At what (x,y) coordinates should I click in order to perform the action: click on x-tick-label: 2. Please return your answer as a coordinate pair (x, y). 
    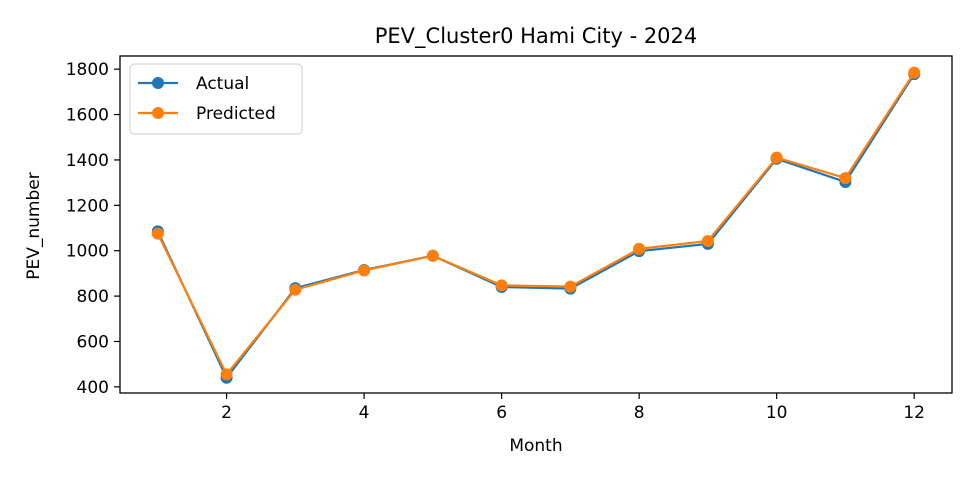
    Looking at the image, I should click on (226, 413).